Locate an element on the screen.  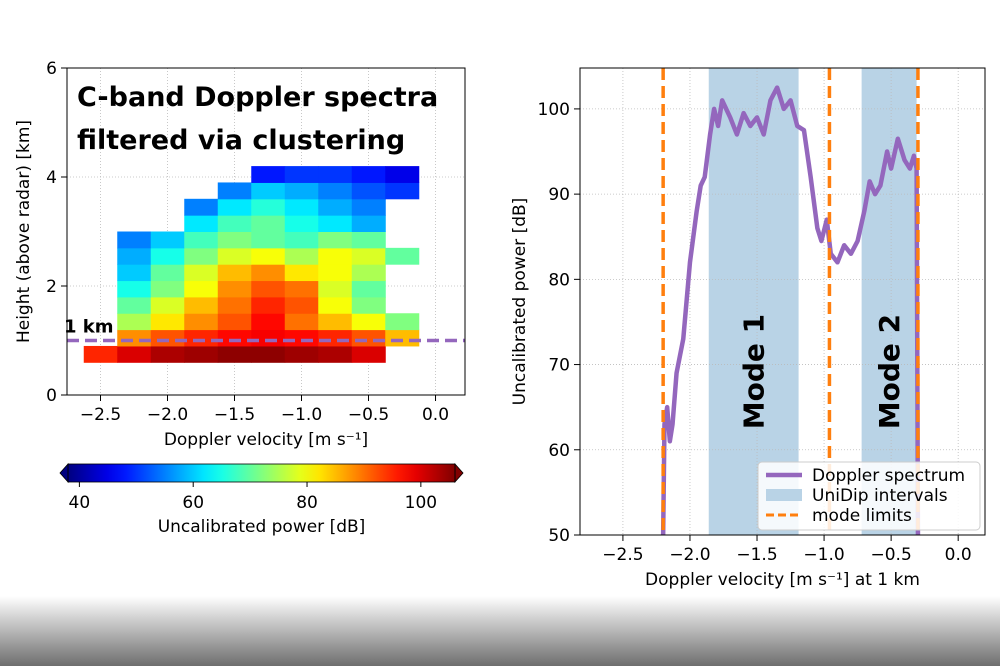
y-tick-label: 50 is located at coordinates (559, 536).